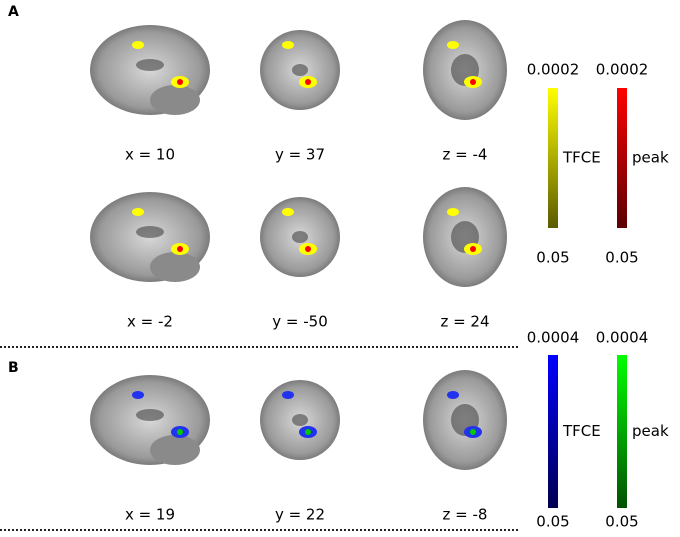 The height and width of the screenshot is (537, 680). What do you see at coordinates (299, 322) in the screenshot?
I see `slice-label: y = -50` at bounding box center [299, 322].